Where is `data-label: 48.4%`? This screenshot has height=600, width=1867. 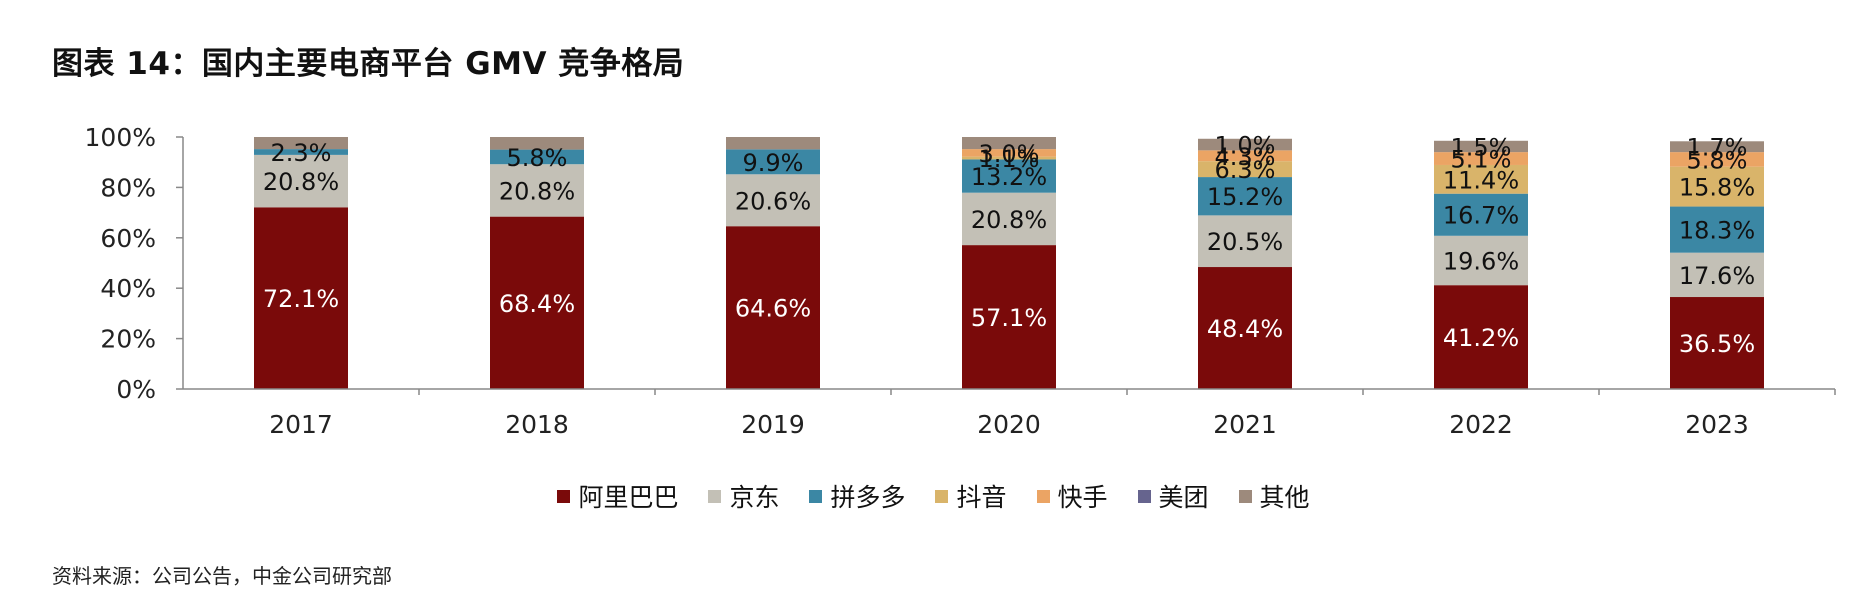
data-label: 48.4% is located at coordinates (1245, 329).